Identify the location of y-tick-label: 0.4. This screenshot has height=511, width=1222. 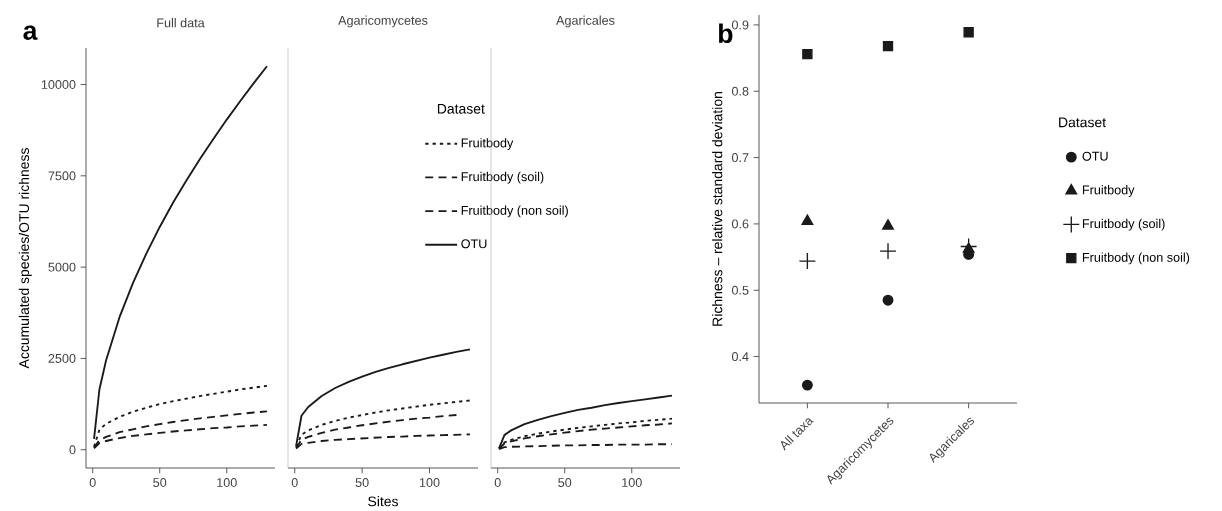
(740, 357).